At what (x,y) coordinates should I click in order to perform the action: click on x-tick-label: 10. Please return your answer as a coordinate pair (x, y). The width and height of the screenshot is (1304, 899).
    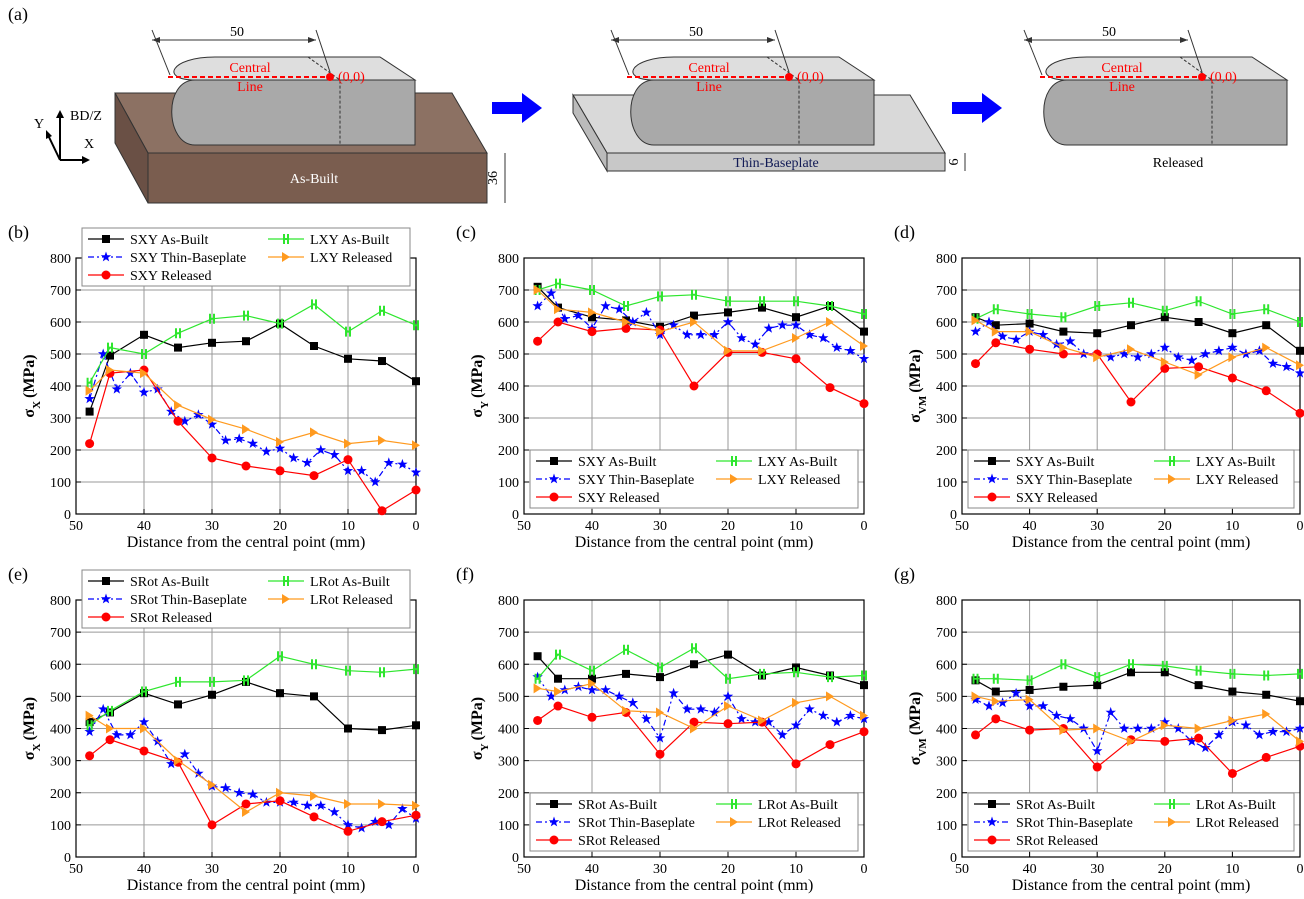
    Looking at the image, I should click on (1232, 526).